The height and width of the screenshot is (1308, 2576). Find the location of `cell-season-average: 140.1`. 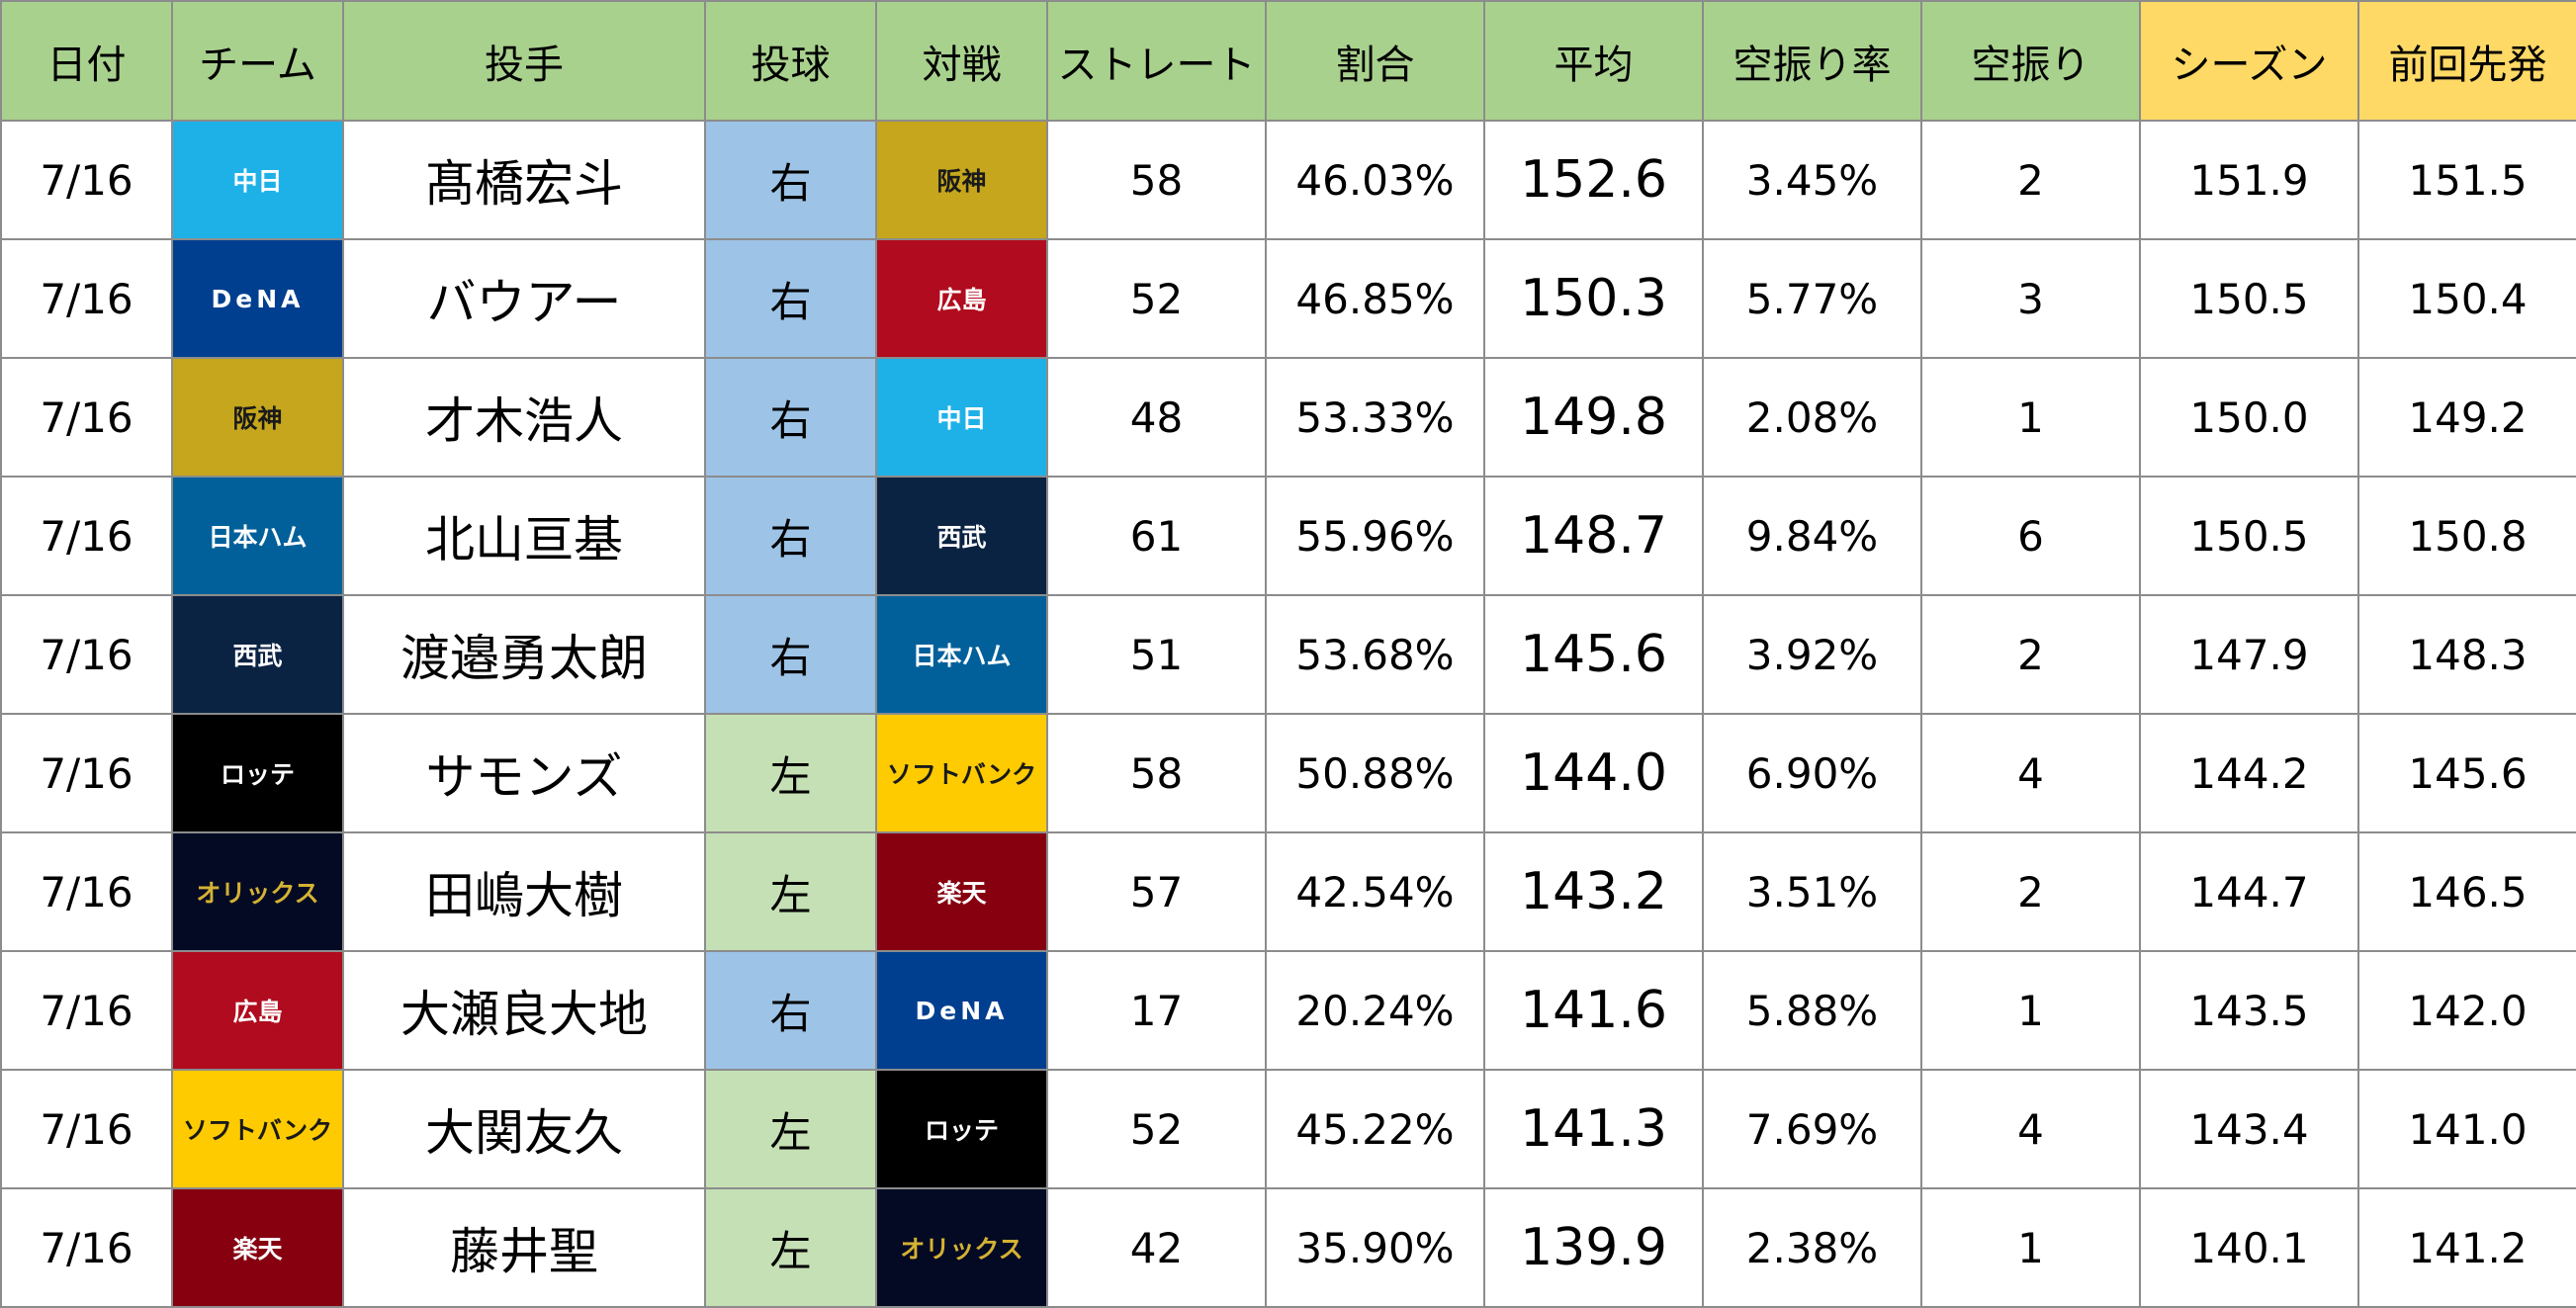

cell-season-average: 140.1 is located at coordinates (2249, 1248).